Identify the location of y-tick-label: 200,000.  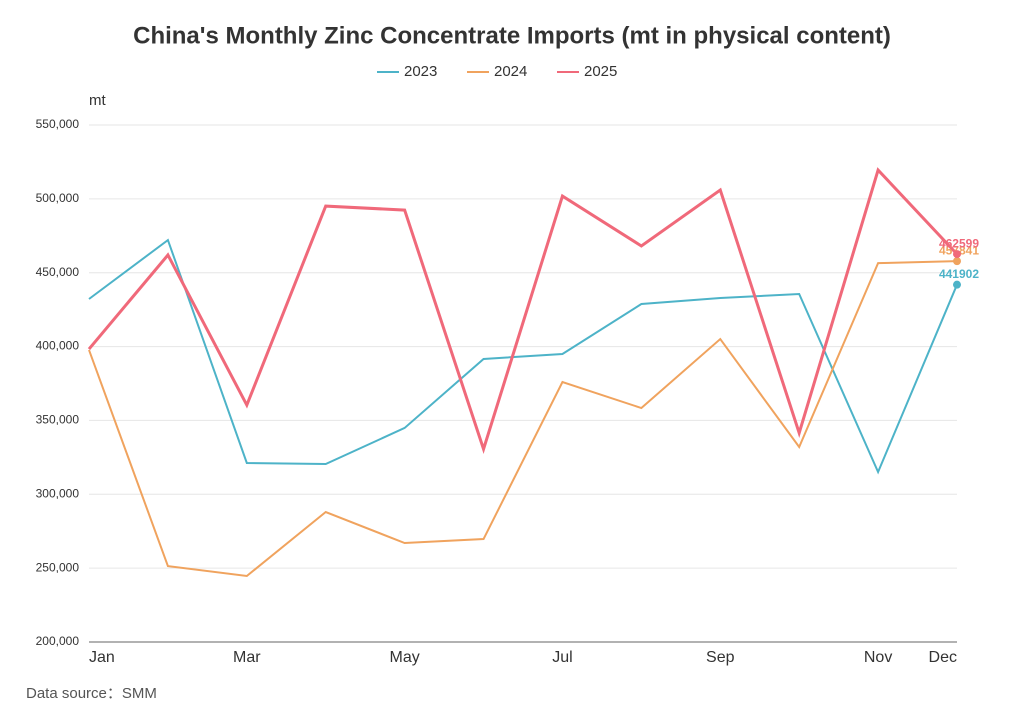
(58, 641).